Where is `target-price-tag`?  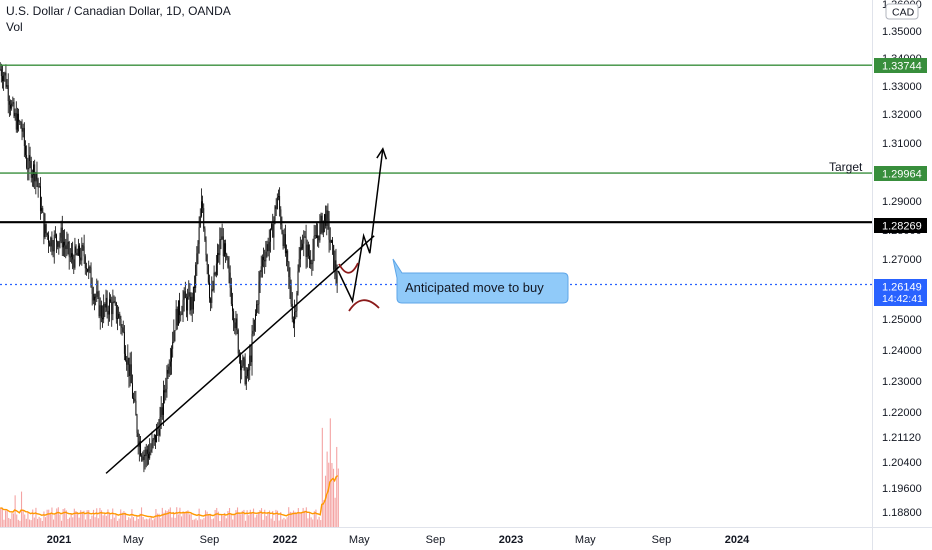 target-price-tag is located at coordinates (900, 173).